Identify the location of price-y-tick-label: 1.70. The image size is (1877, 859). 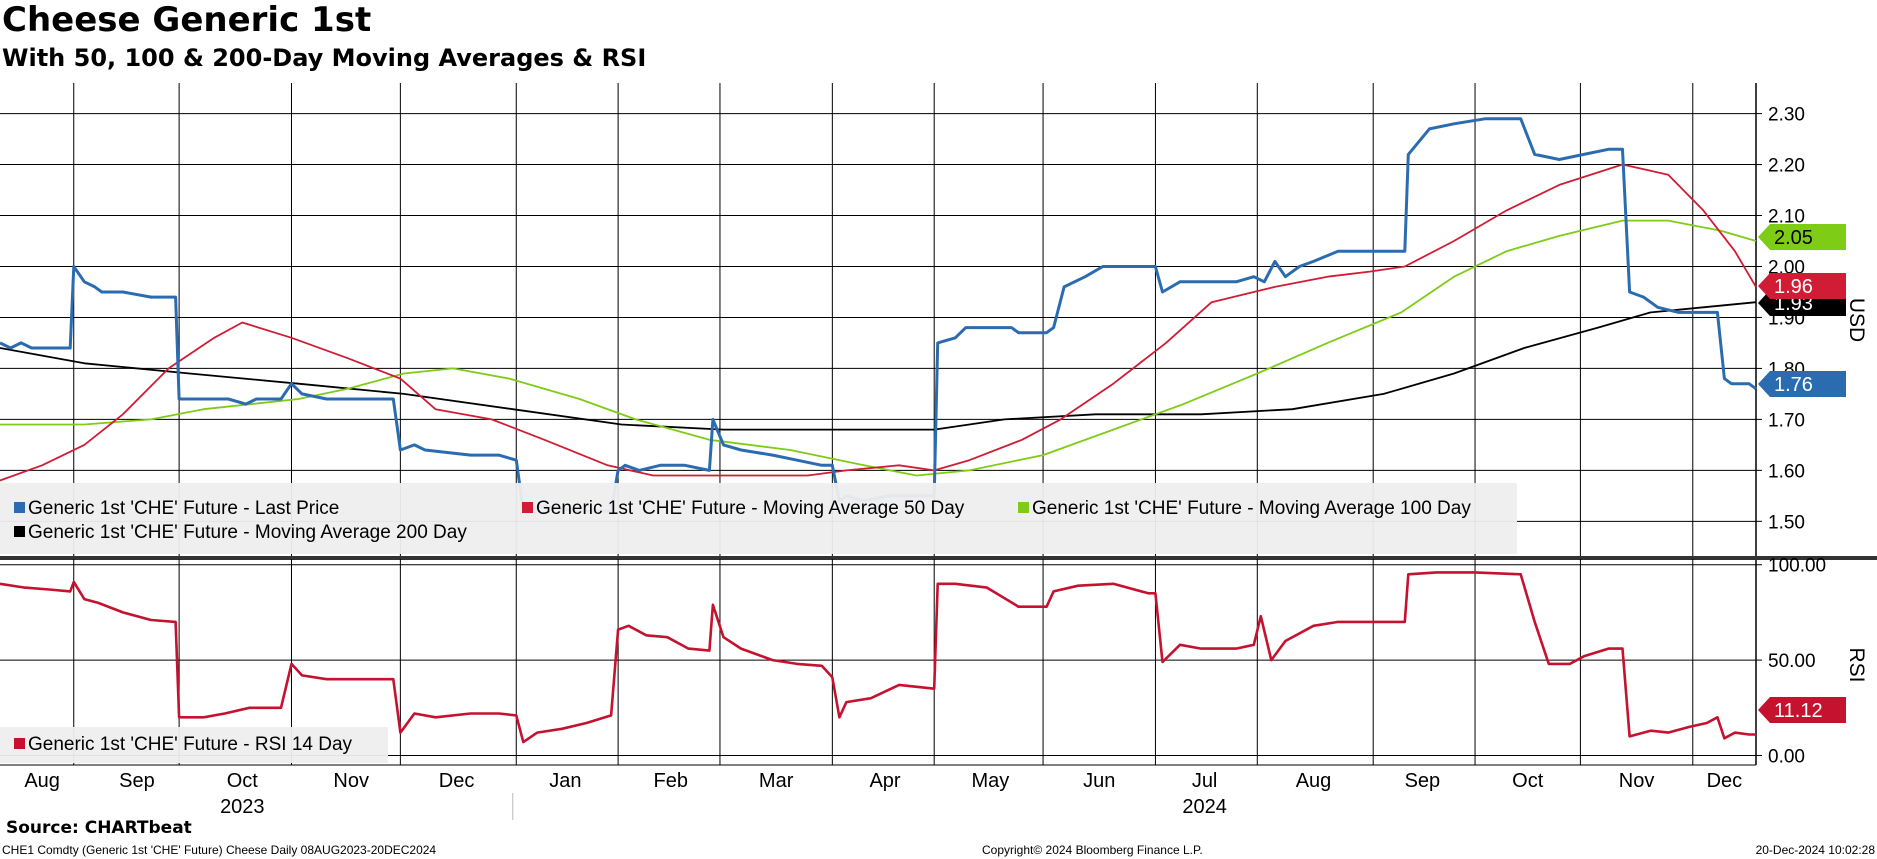
(1786, 420).